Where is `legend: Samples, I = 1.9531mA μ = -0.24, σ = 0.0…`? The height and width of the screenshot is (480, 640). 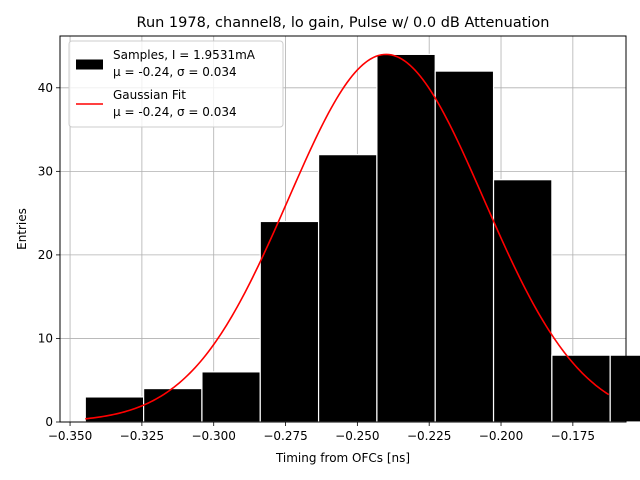
legend: Samples, I = 1.9531mA μ = -0.24, σ = 0.0… is located at coordinates (176, 84).